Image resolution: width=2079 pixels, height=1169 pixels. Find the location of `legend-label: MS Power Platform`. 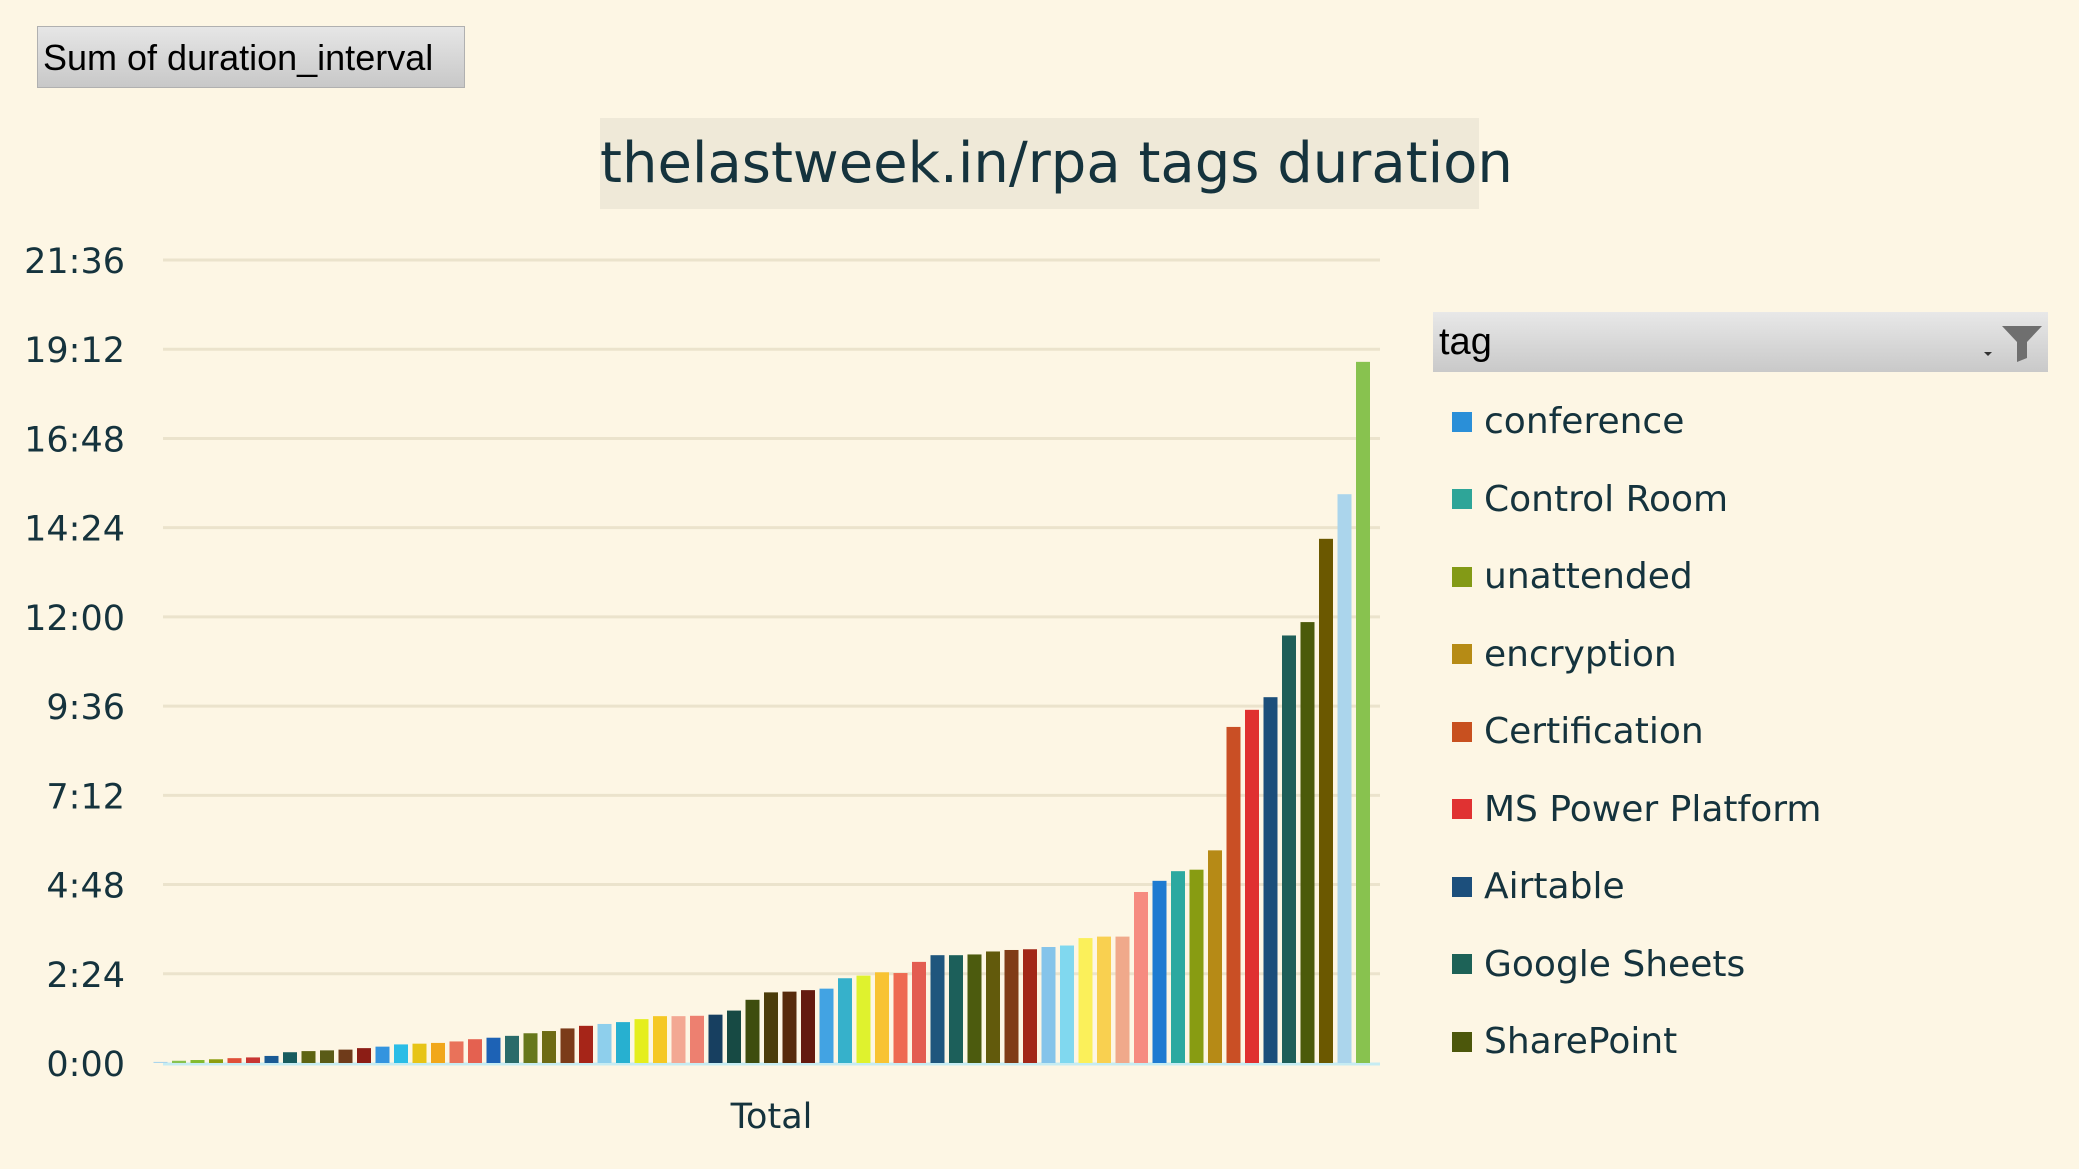

legend-label: MS Power Platform is located at coordinates (1653, 809).